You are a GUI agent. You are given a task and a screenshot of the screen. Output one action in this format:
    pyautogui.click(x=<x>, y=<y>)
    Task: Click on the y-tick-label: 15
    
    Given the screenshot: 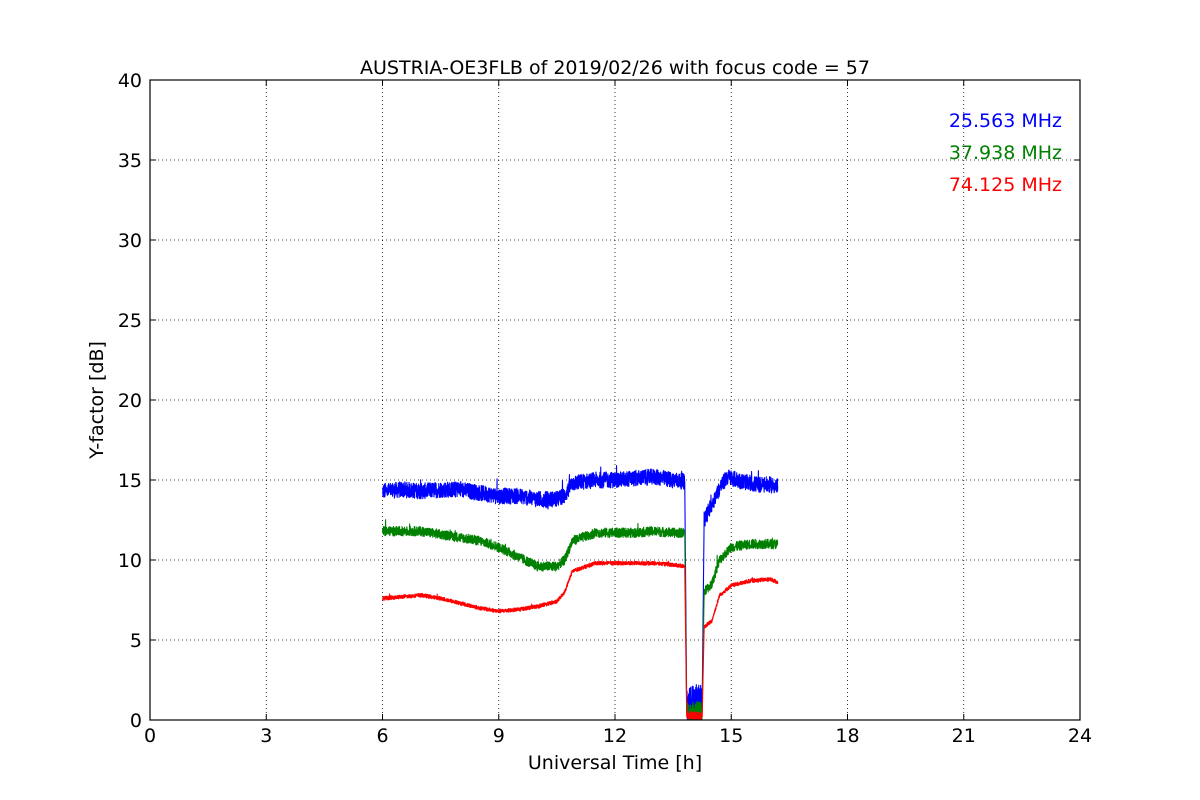 What is the action you would take?
    pyautogui.click(x=130, y=481)
    